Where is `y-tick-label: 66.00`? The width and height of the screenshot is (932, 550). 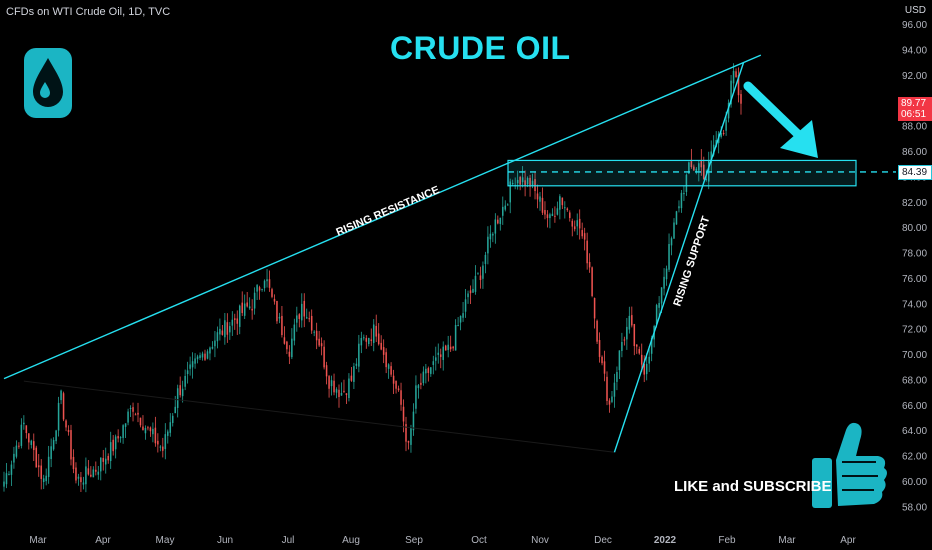
y-tick-label: 66.00 is located at coordinates (914, 406).